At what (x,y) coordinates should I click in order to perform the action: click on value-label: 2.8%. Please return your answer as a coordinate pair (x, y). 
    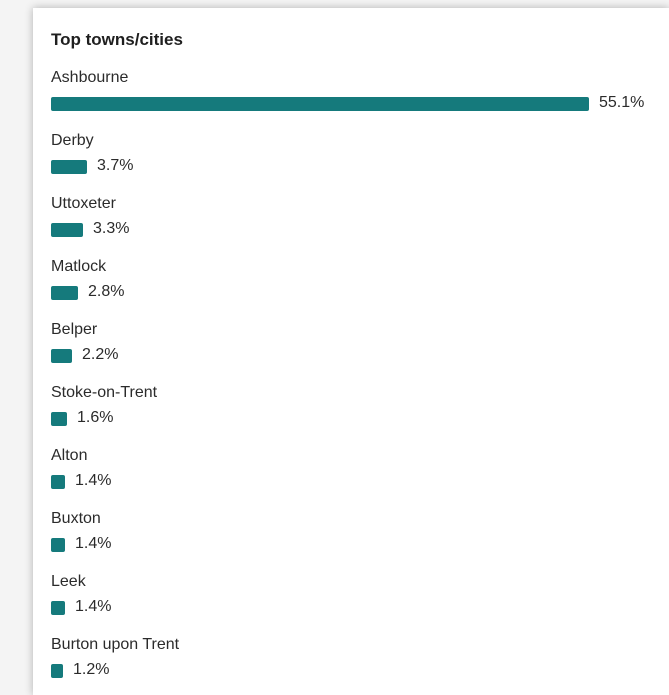
    Looking at the image, I should click on (106, 291).